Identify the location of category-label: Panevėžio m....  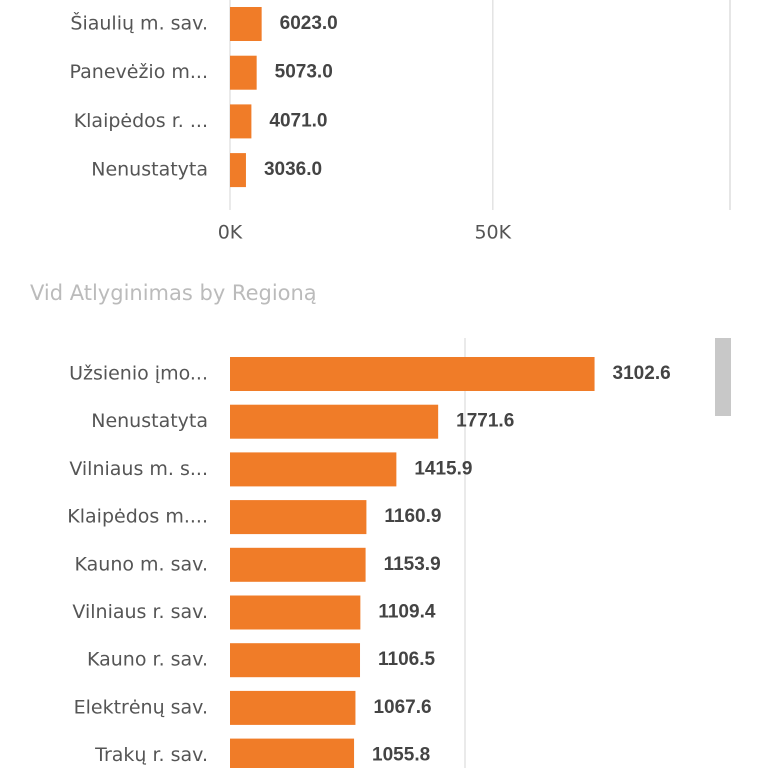
(139, 72).